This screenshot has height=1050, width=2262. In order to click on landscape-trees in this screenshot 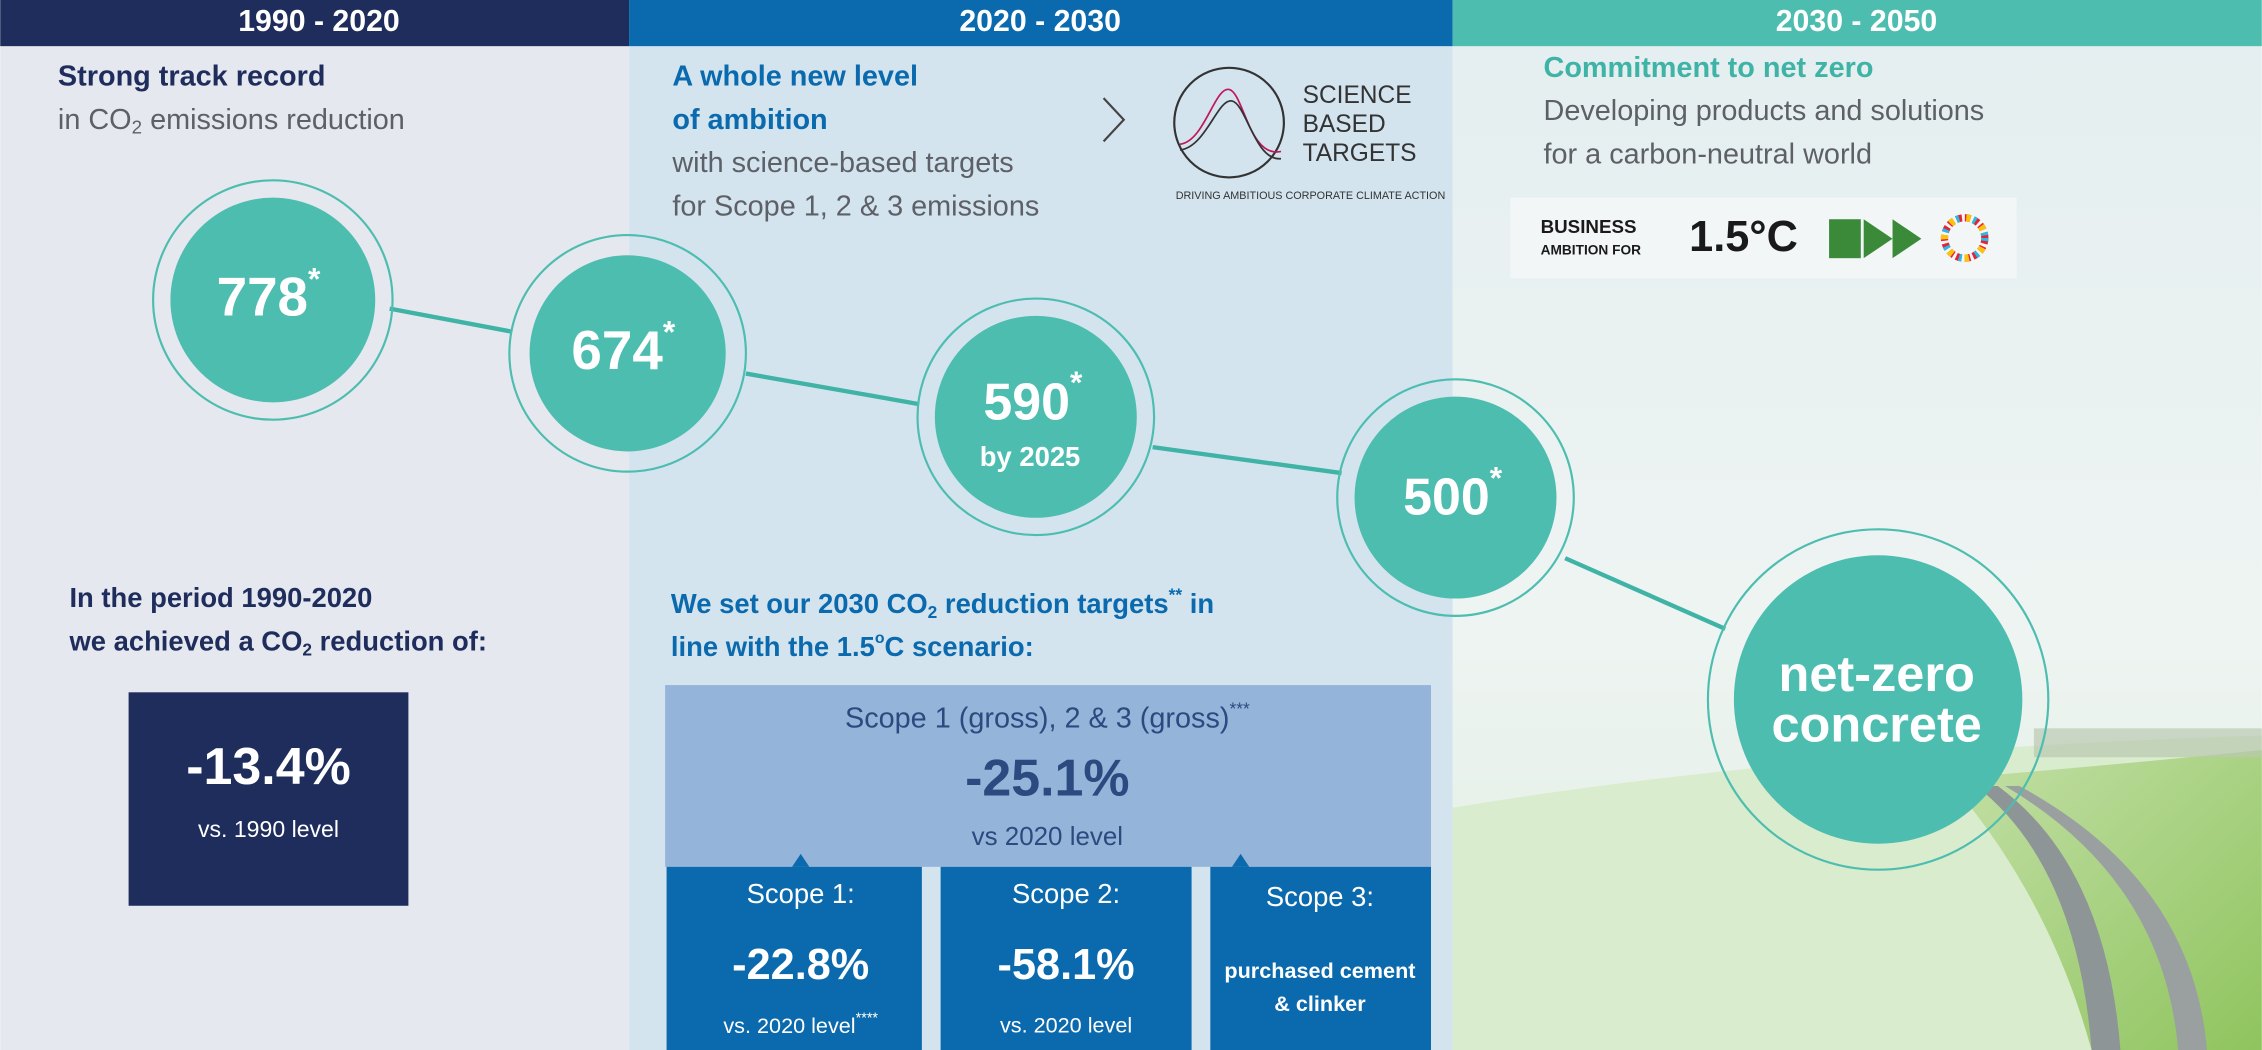, I will do `click(2147, 743)`.